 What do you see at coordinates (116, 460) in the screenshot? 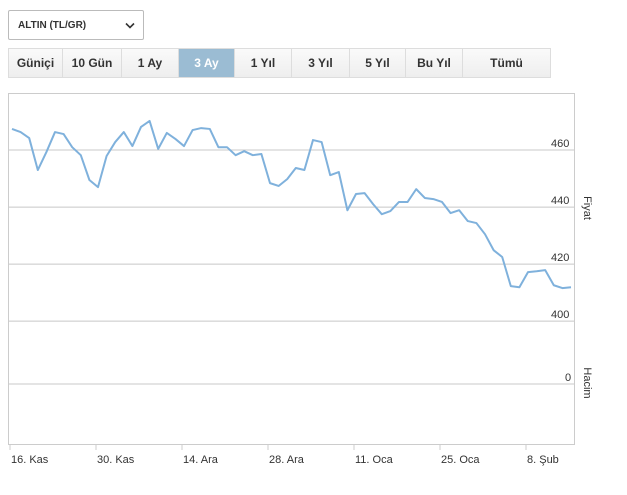
I see `x-tick-label: 30. Kas` at bounding box center [116, 460].